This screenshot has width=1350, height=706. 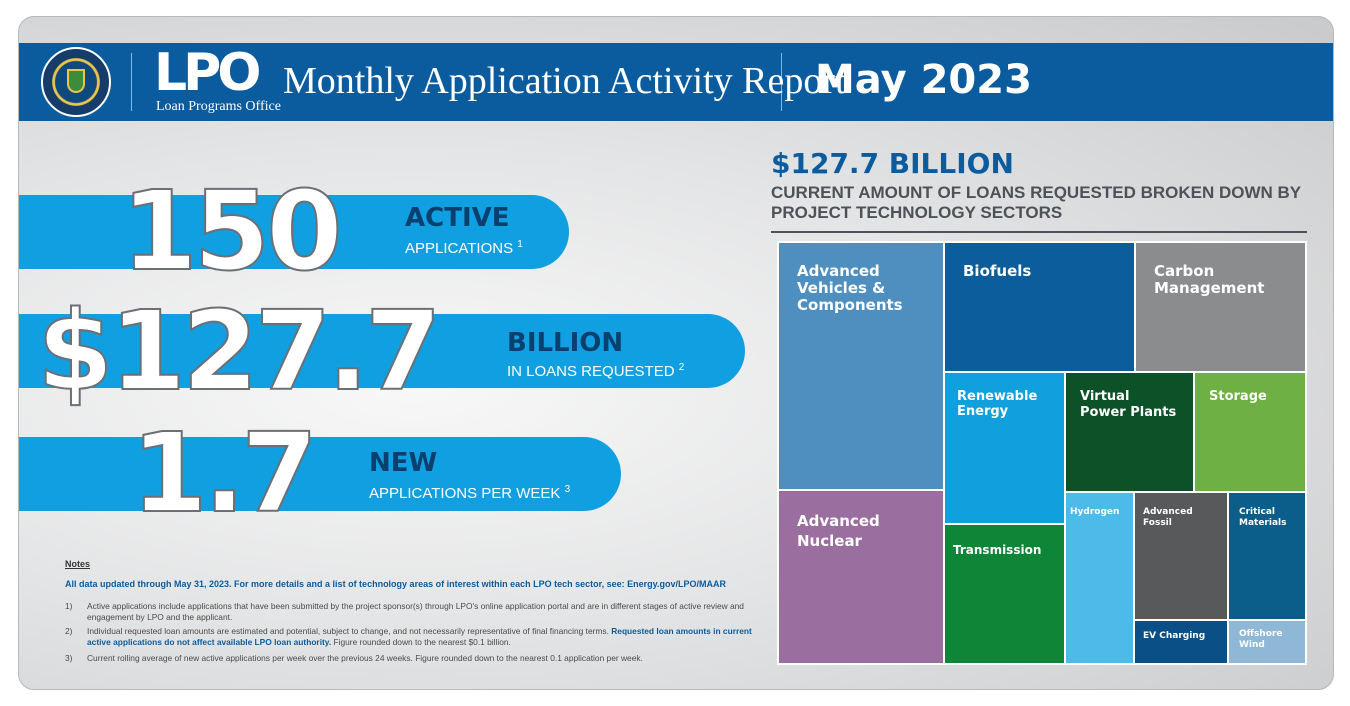 I want to click on stat-value-active: 150, so click(x=232, y=231).